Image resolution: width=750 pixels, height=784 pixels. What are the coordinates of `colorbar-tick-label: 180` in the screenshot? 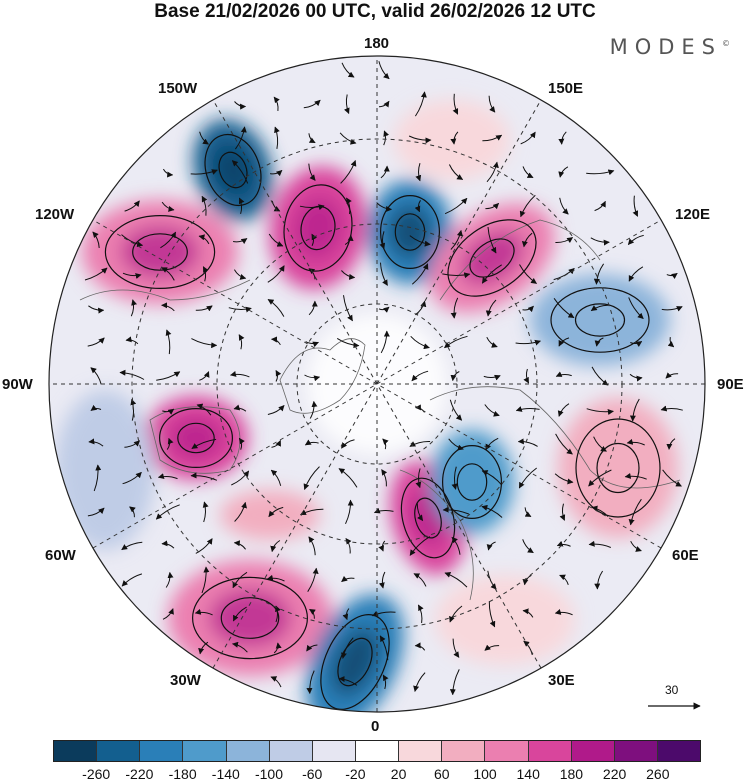 It's located at (571, 774).